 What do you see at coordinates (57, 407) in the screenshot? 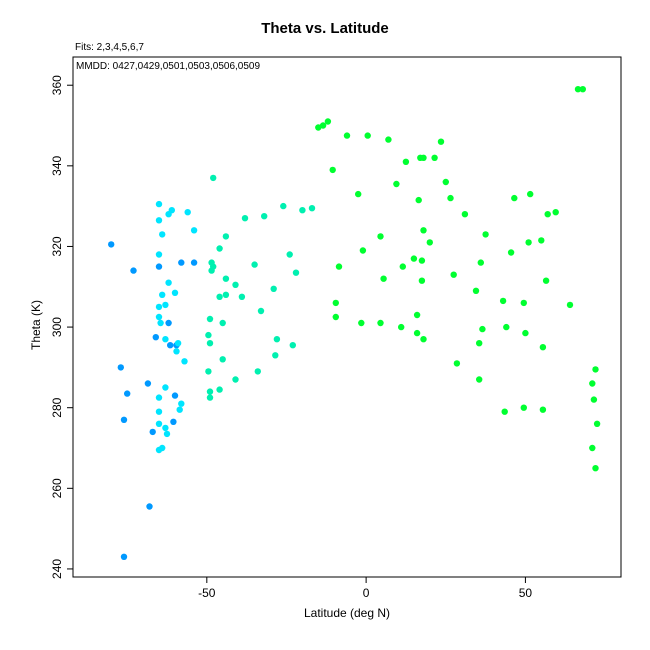
I see `y-tick-label: 280` at bounding box center [57, 407].